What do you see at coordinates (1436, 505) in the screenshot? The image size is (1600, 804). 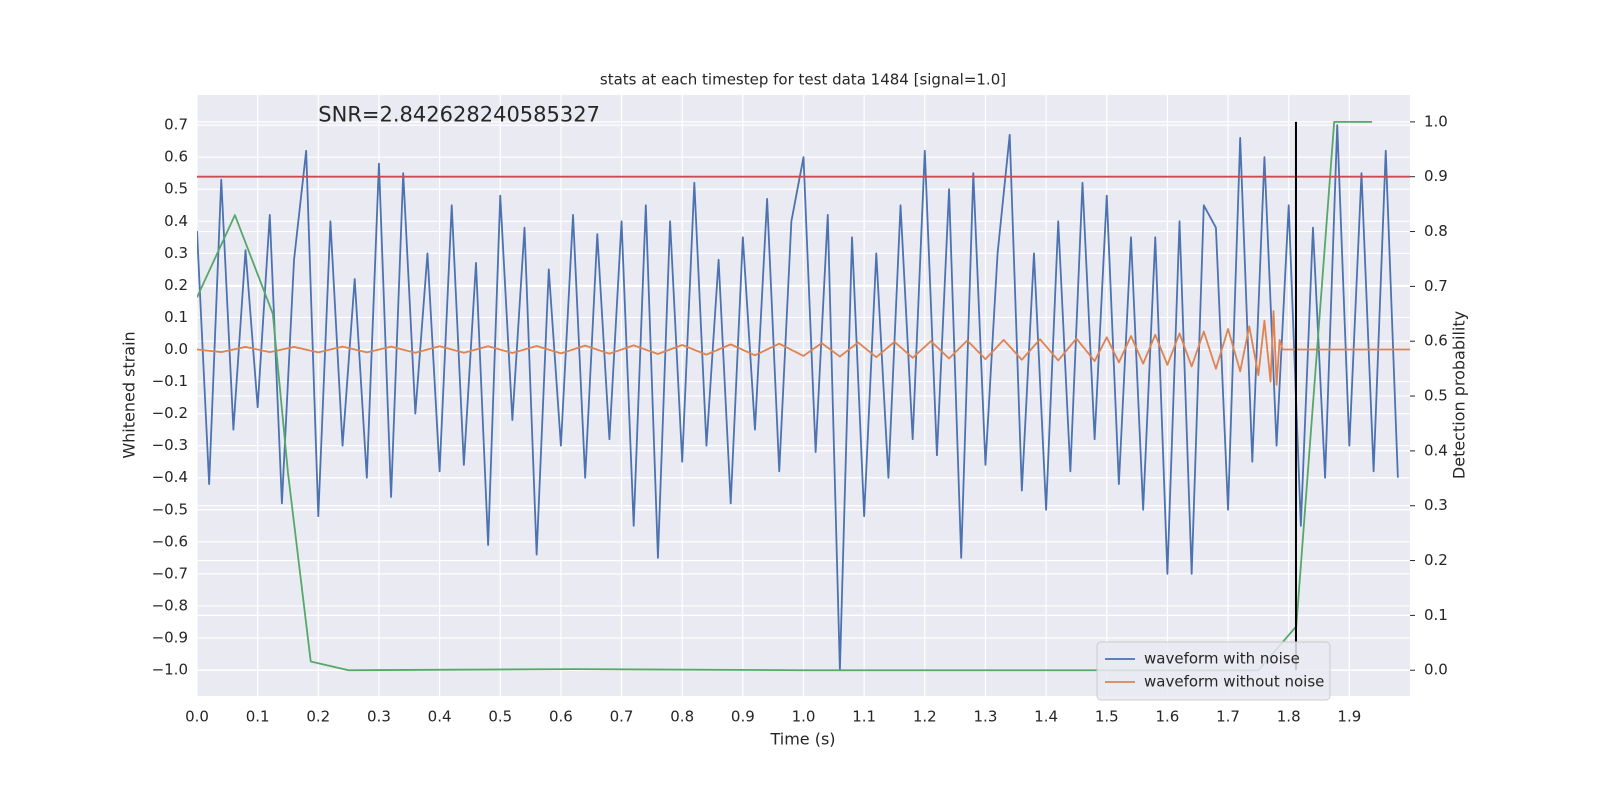 I see `y2-tick-label: 0.3` at bounding box center [1436, 505].